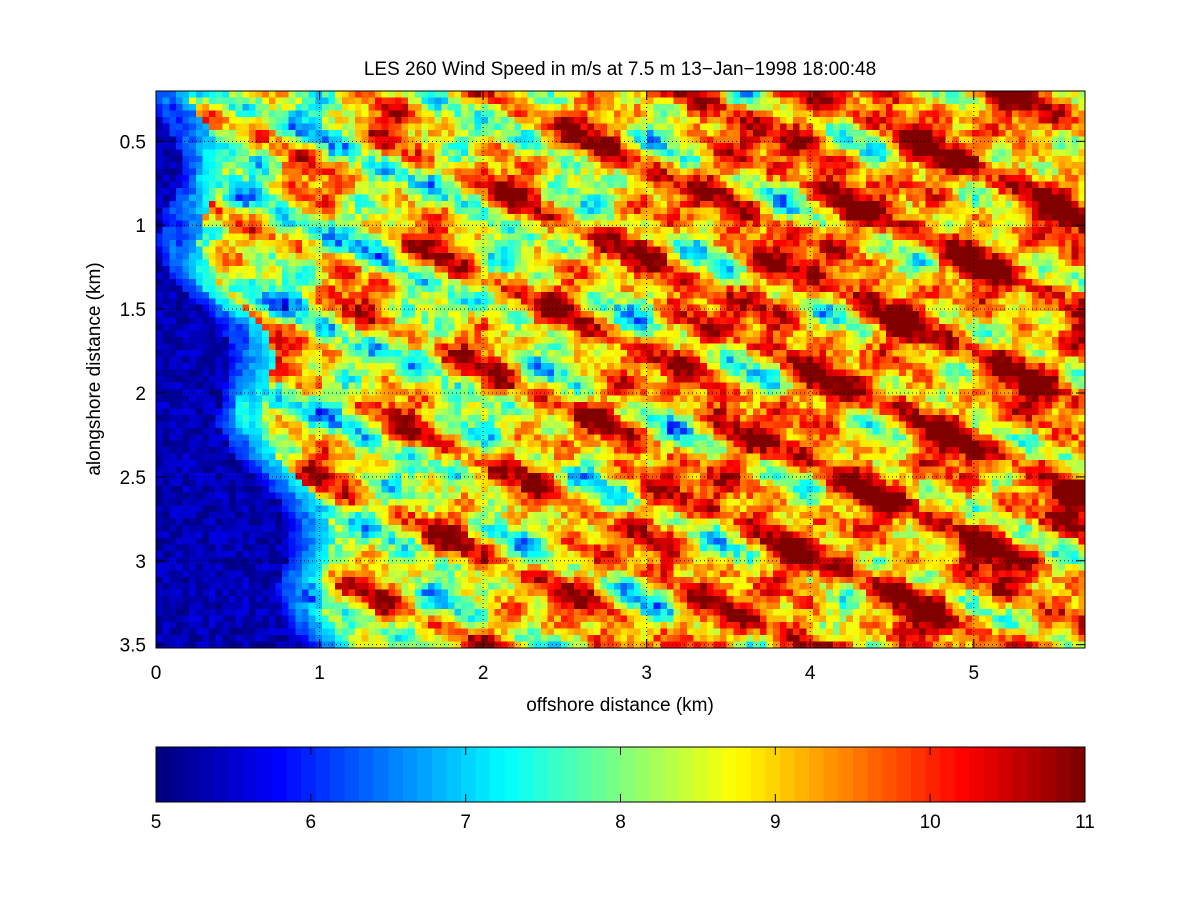 The image size is (1200, 901). What do you see at coordinates (810, 673) in the screenshot?
I see `x-tick-label: 4` at bounding box center [810, 673].